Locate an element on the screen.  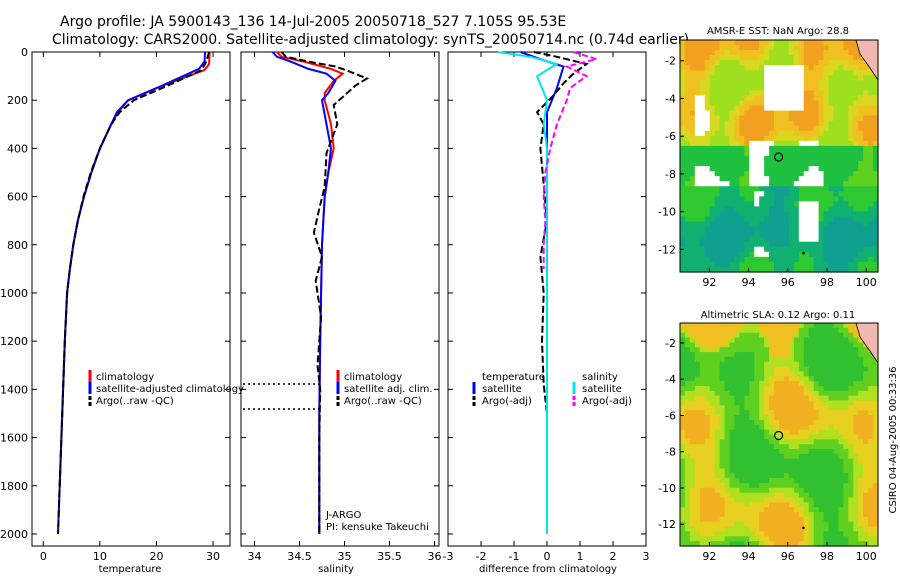
x-tick-label: 0 is located at coordinates (43, 556).